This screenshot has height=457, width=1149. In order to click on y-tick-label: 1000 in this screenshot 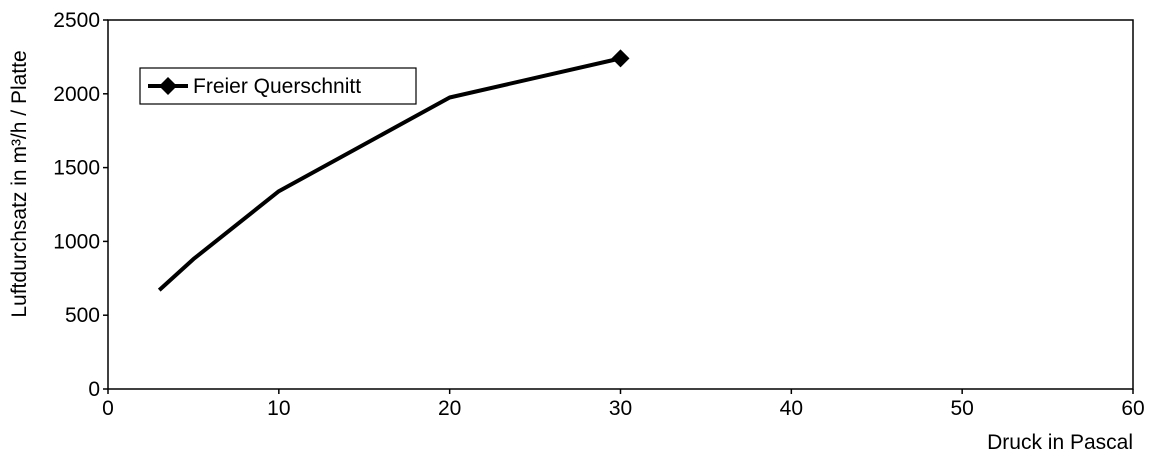, I will do `click(76, 241)`.